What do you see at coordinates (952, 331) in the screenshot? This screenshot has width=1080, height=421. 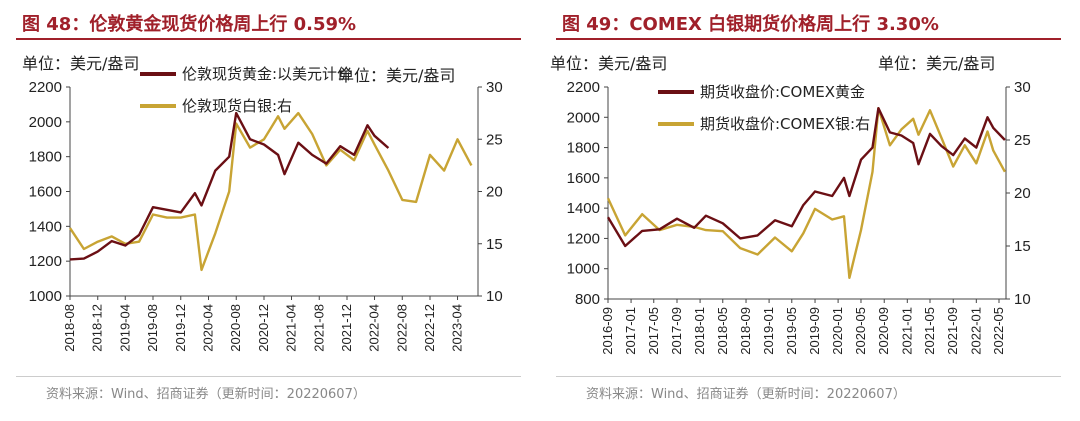 I see `x-tick-label: 2021-09` at bounding box center [952, 331].